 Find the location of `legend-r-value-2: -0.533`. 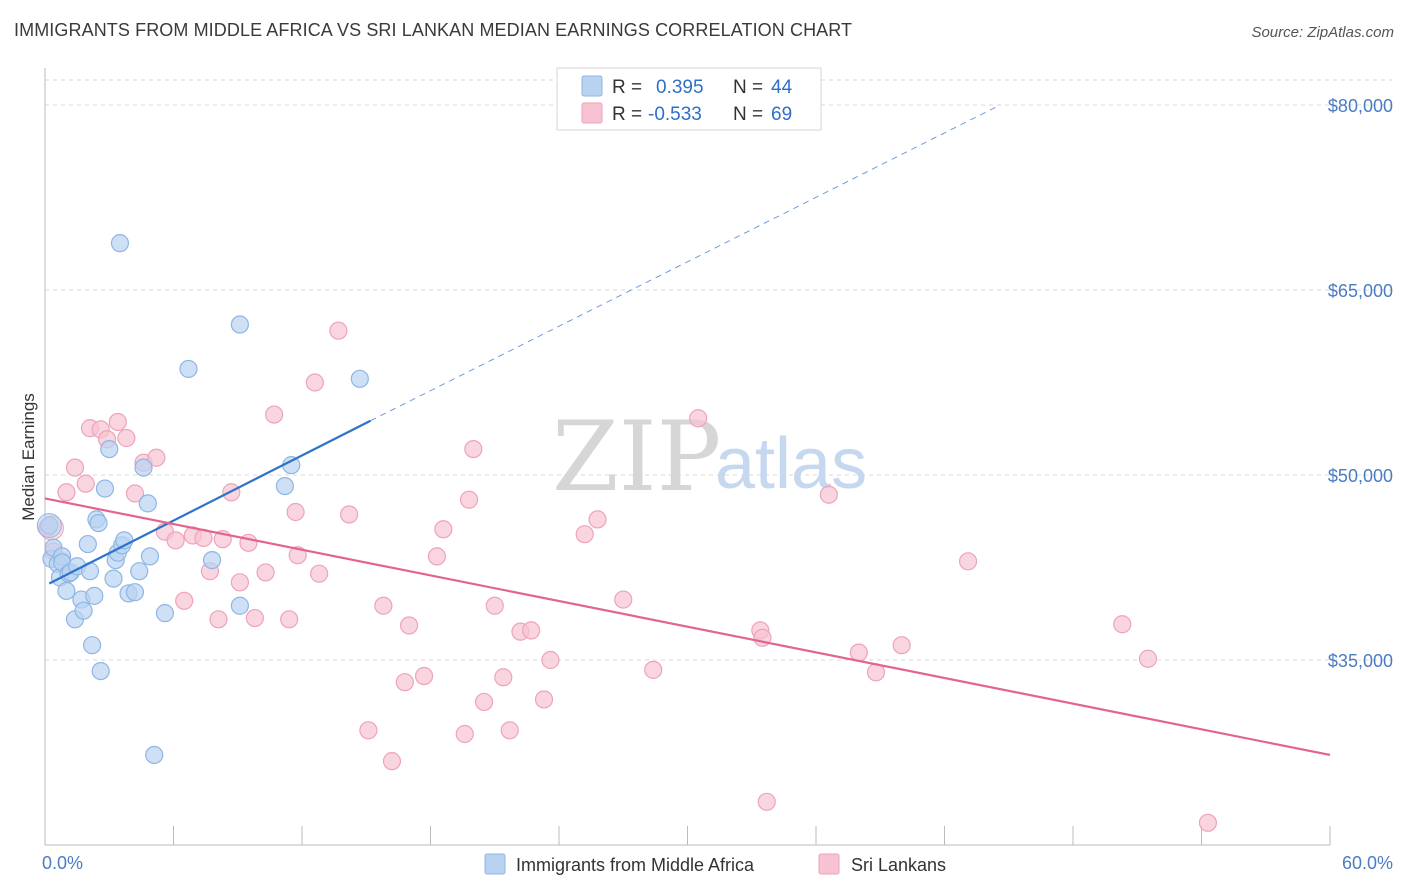

legend-r-value-2: -0.533 is located at coordinates (675, 114).